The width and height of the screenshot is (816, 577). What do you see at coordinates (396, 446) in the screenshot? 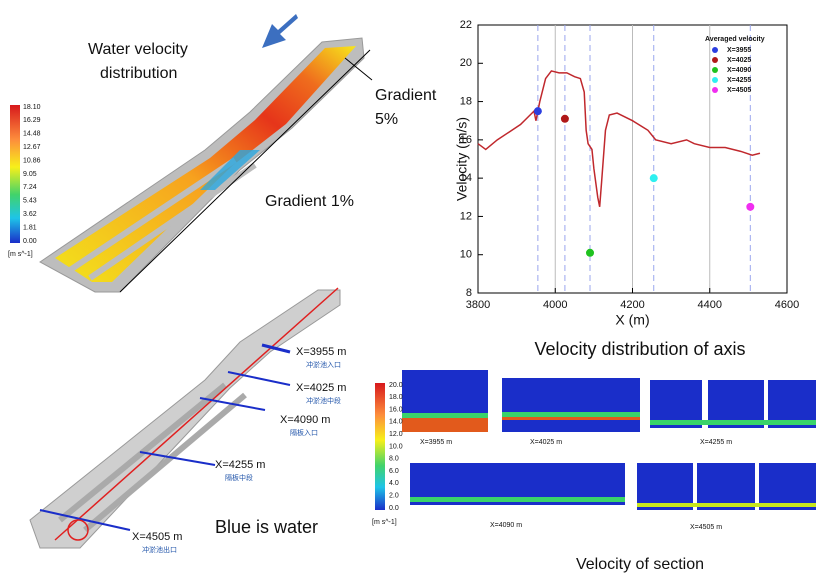
I see `colorbar-label: 10.0` at bounding box center [396, 446].